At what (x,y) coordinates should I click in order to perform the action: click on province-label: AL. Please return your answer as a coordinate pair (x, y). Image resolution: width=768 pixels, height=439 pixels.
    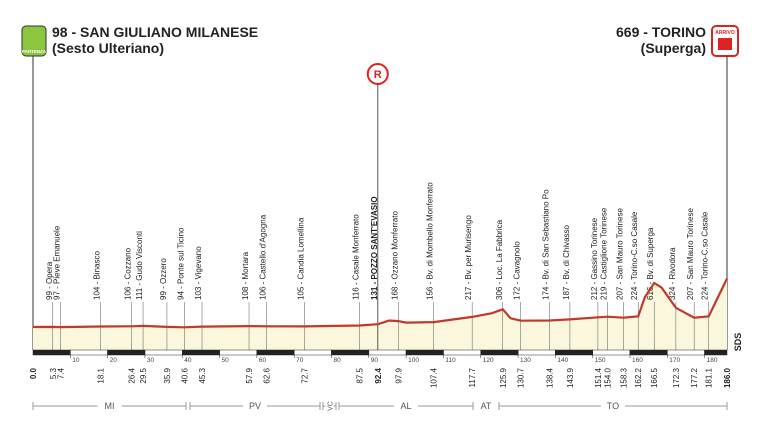
    Looking at the image, I should click on (405, 406).